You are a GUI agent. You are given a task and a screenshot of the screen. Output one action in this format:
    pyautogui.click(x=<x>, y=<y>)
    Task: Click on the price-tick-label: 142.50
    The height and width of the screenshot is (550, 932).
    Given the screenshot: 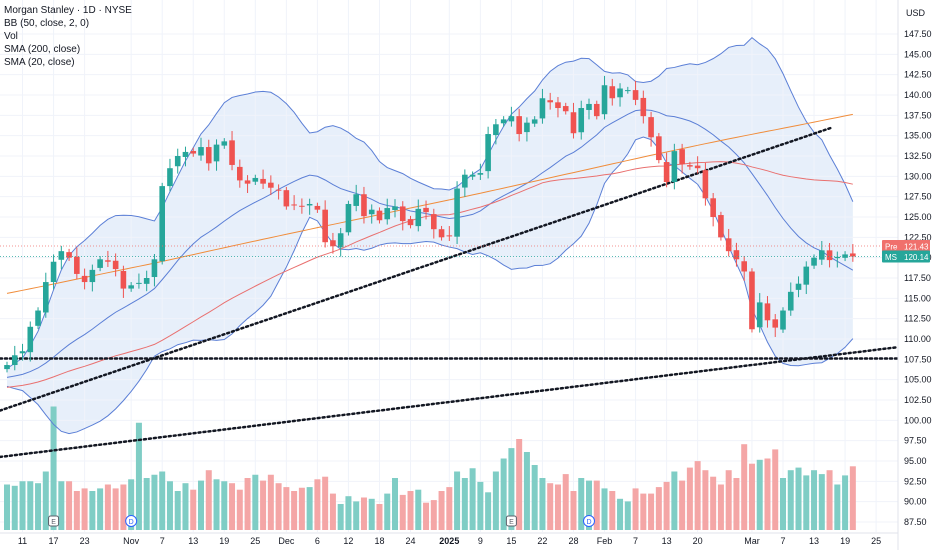 What is the action you would take?
    pyautogui.click(x=918, y=75)
    